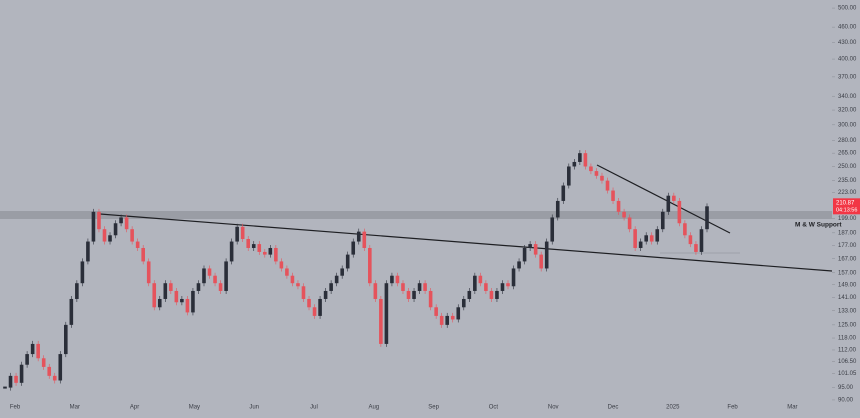  Describe the element at coordinates (847, 9) in the screenshot. I see `y-tick-label: 500.00` at that location.